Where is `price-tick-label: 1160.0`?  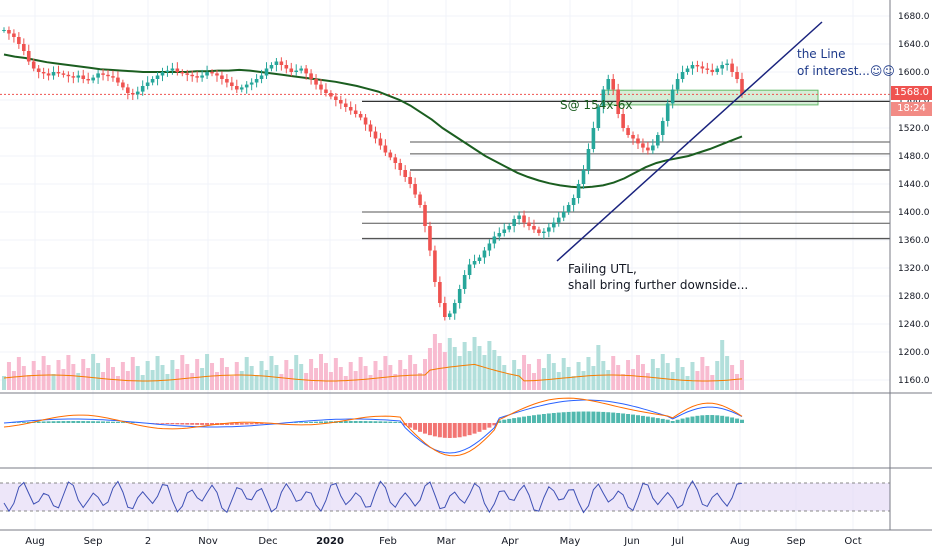
price-tick-label: 1160.0 is located at coordinates (914, 381).